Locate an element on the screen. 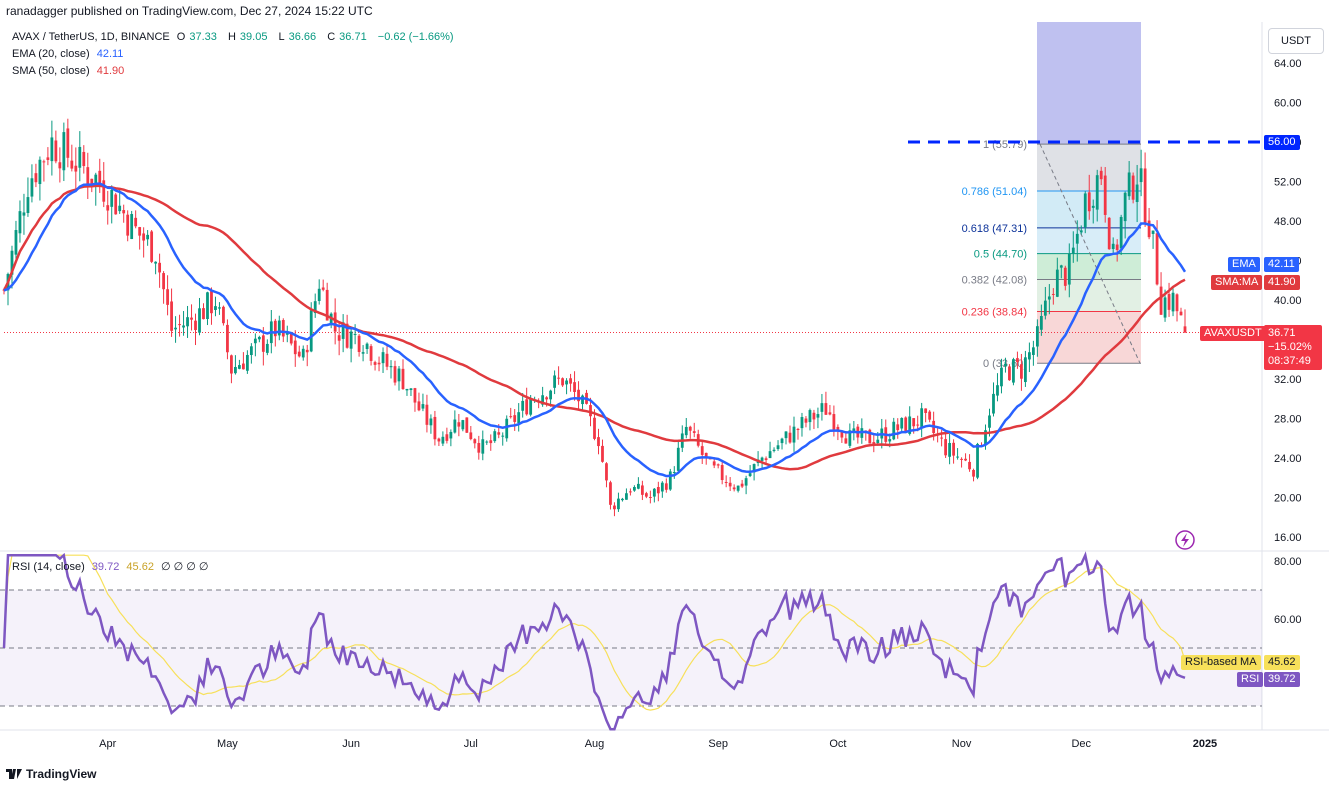 The height and width of the screenshot is (789, 1329). rsi-badge: 39.72 is located at coordinates (1282, 679).